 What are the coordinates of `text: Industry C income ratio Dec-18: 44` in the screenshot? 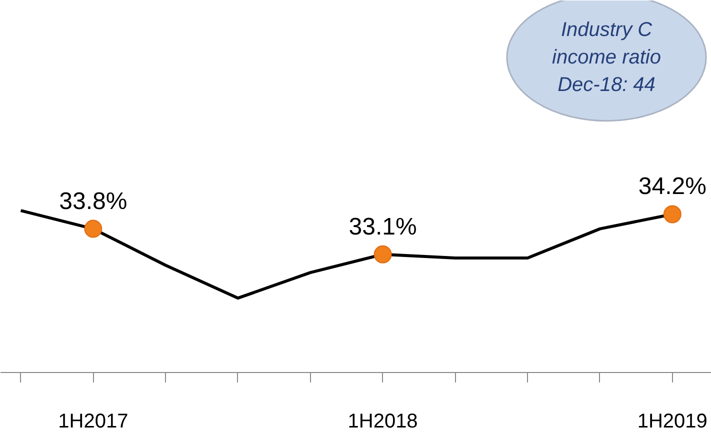 It's located at (606, 57).